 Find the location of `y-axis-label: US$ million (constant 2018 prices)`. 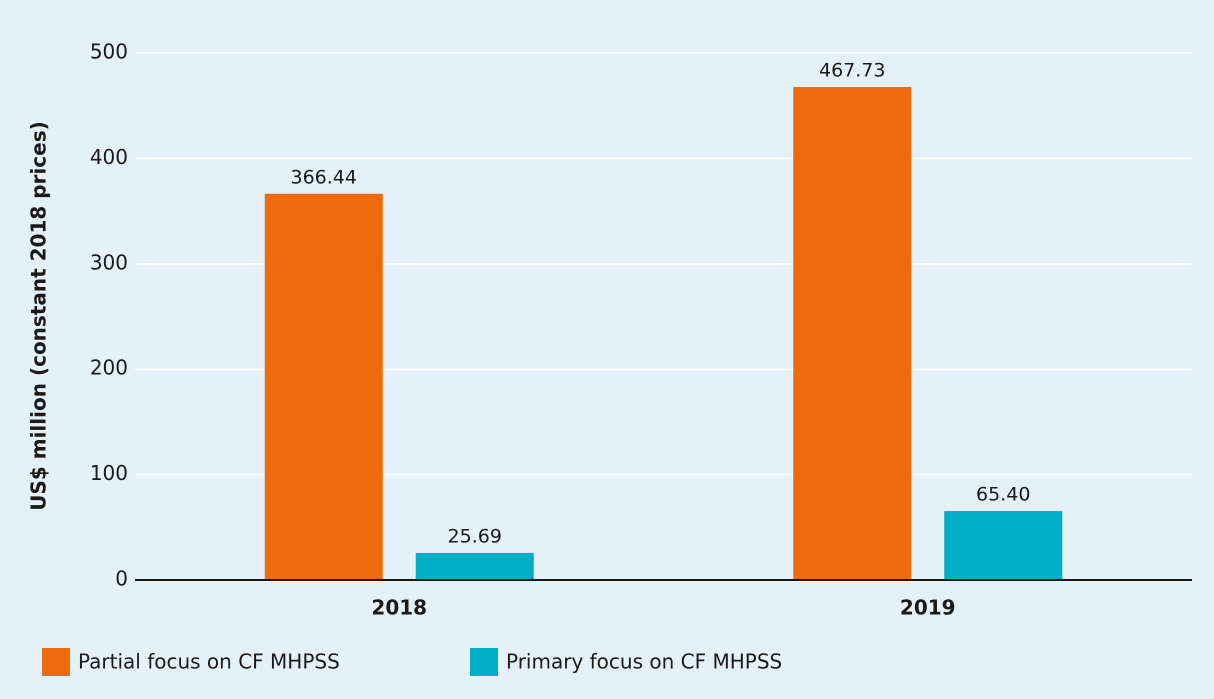

y-axis-label: US$ million (constant 2018 prices) is located at coordinates (39, 316).